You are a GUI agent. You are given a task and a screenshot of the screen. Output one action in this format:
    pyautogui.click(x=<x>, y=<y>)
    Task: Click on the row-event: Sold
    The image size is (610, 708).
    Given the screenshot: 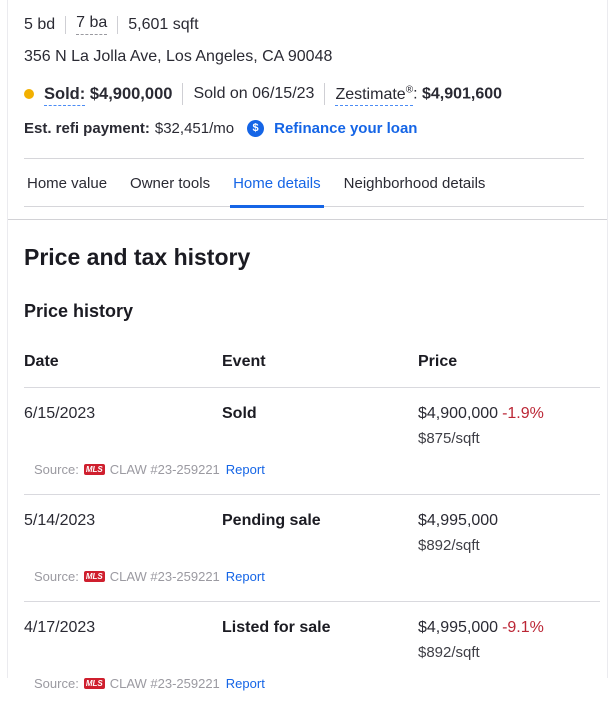 What is the action you would take?
    pyautogui.click(x=239, y=413)
    